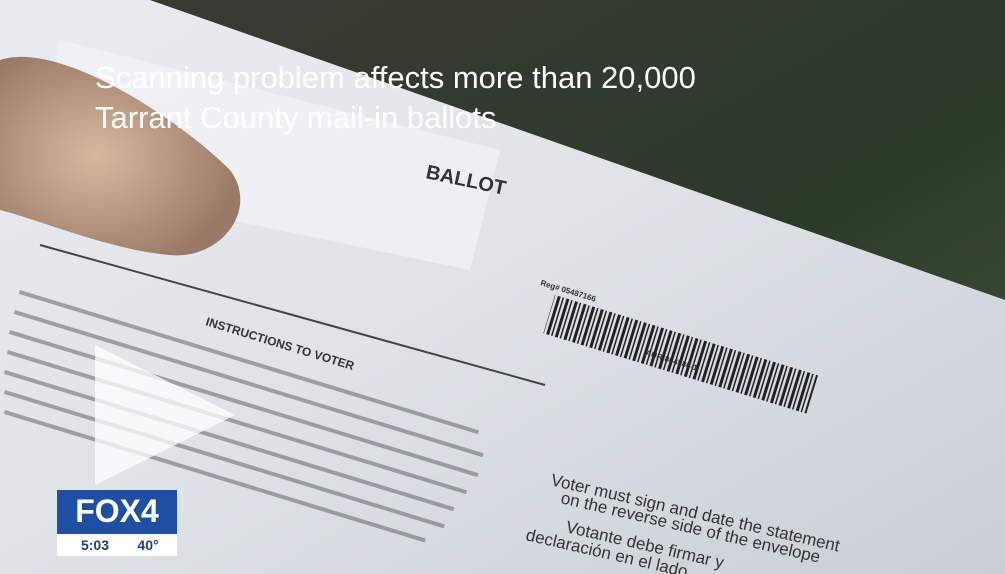 This screenshot has width=1005, height=574. What do you see at coordinates (295, 117) in the screenshot?
I see `headline-line: Tarrant County mail-in ballots` at bounding box center [295, 117].